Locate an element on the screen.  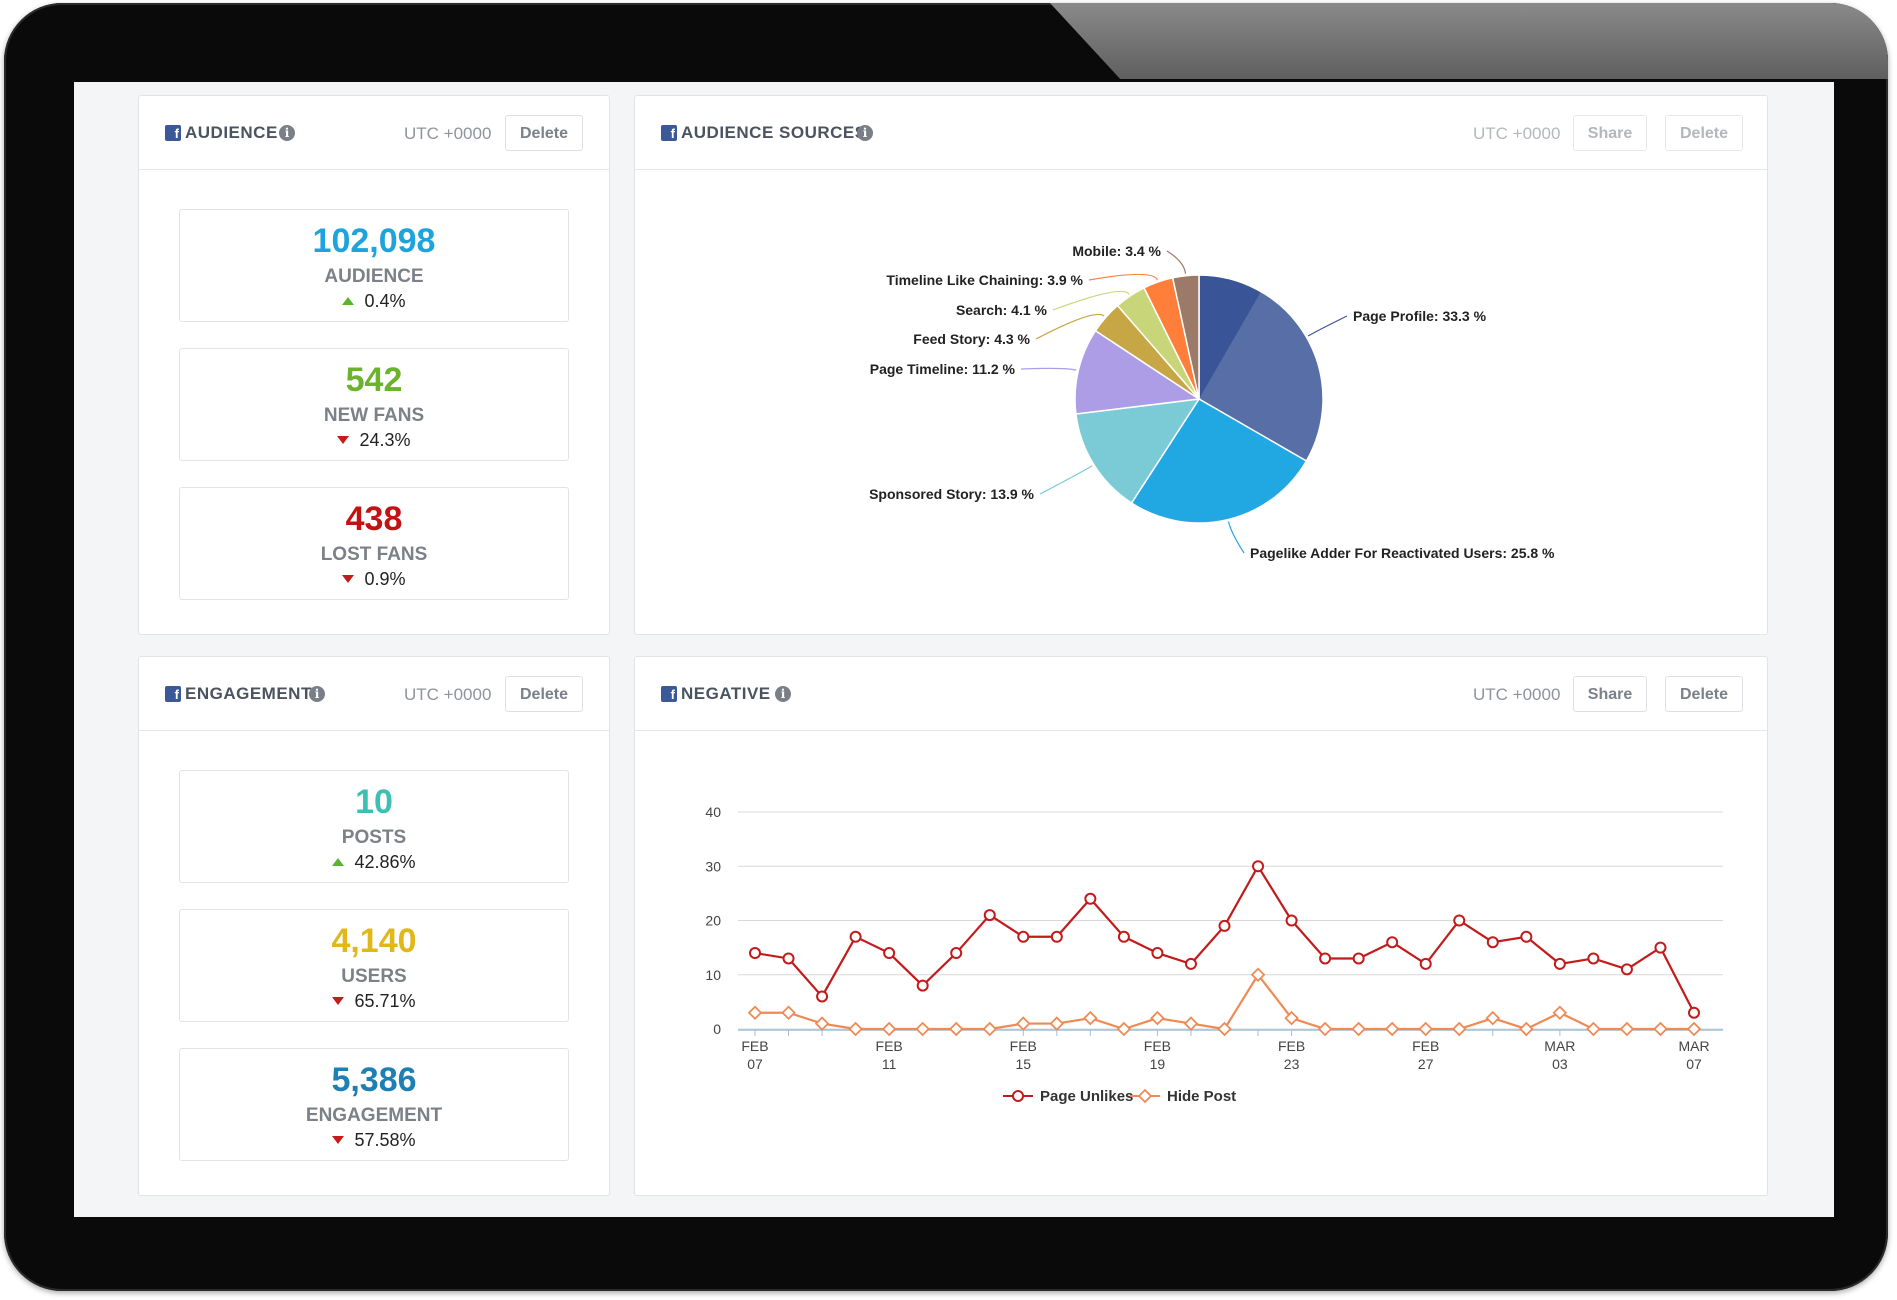
stat-change: 24.3% is located at coordinates (374, 440).